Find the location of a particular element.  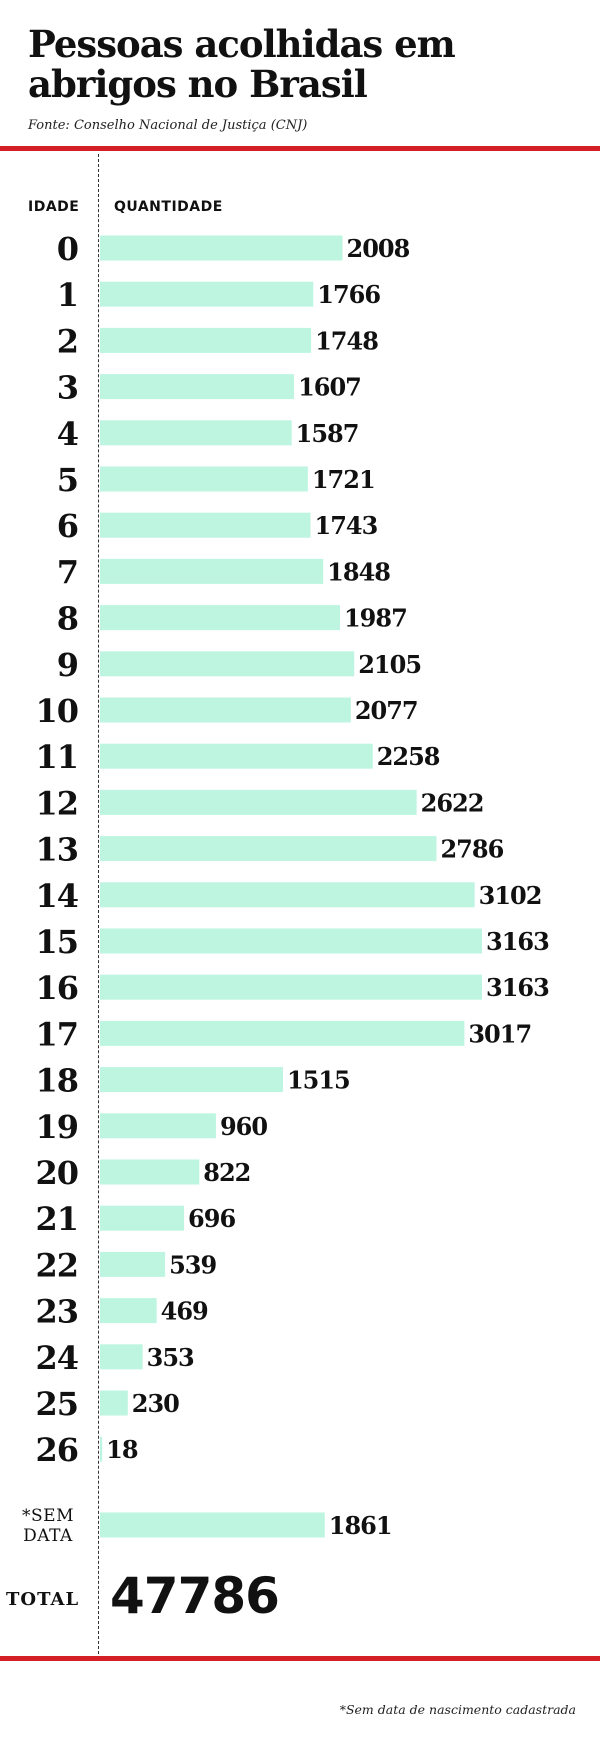

value-label-1: 1766 is located at coordinates (348, 294).